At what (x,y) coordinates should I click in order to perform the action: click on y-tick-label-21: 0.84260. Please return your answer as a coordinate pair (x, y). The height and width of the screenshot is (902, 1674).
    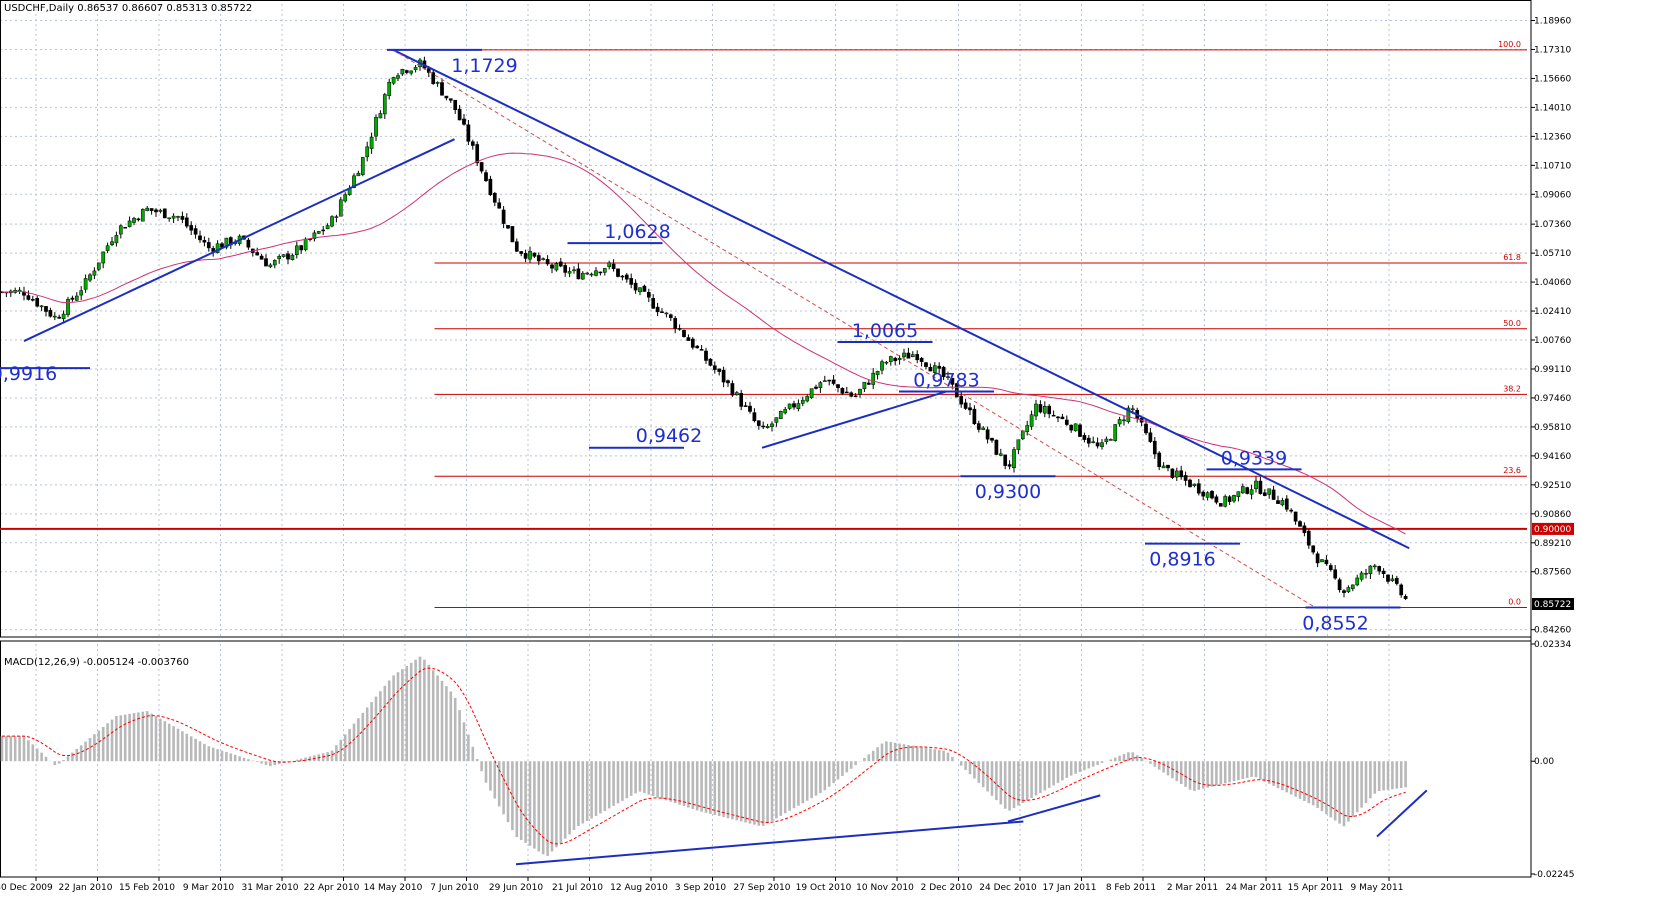
    Looking at the image, I should click on (1552, 631).